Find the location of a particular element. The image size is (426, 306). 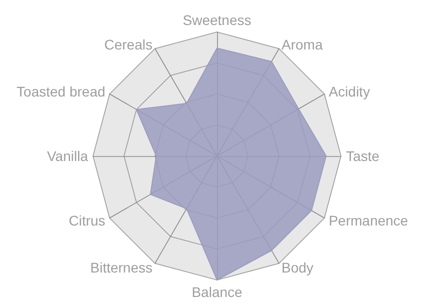

spoke-label: Acidity is located at coordinates (349, 92).